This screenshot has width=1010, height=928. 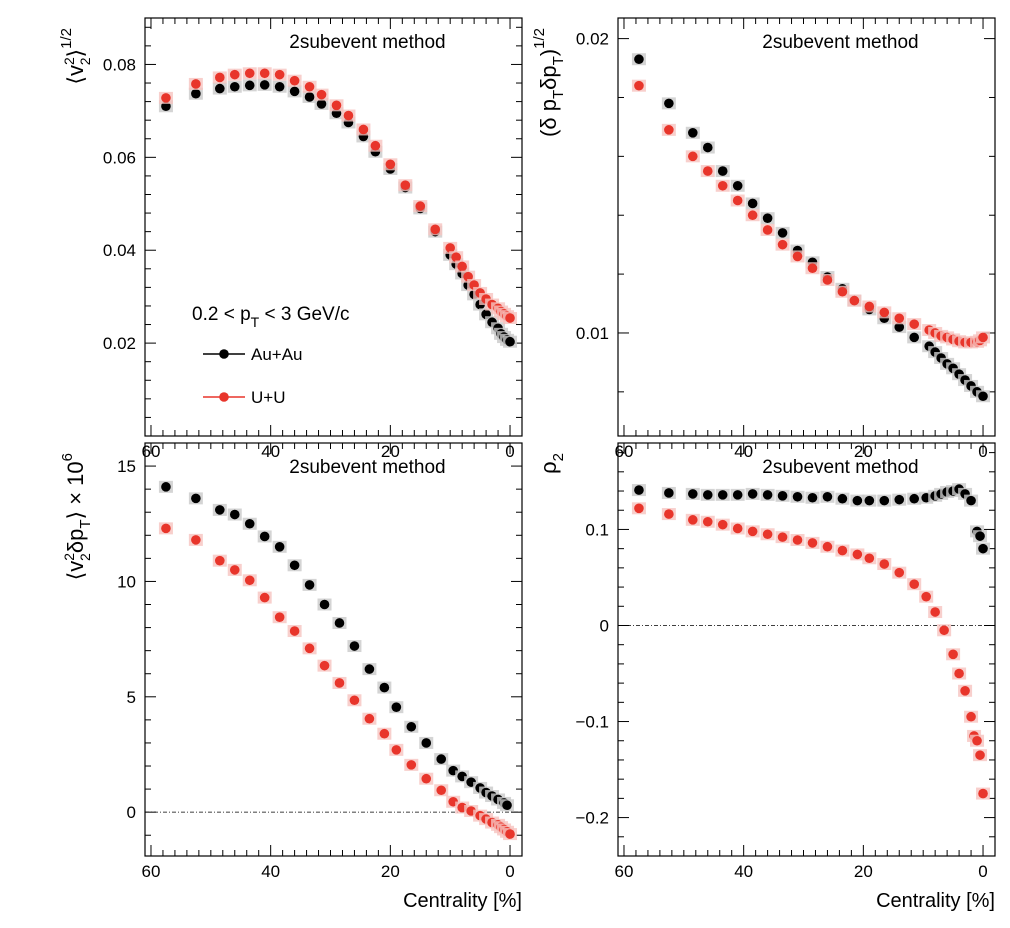 I want to click on y-axis-label: ⟨v22δpT⟩ × 106, so click(x=76, y=516).